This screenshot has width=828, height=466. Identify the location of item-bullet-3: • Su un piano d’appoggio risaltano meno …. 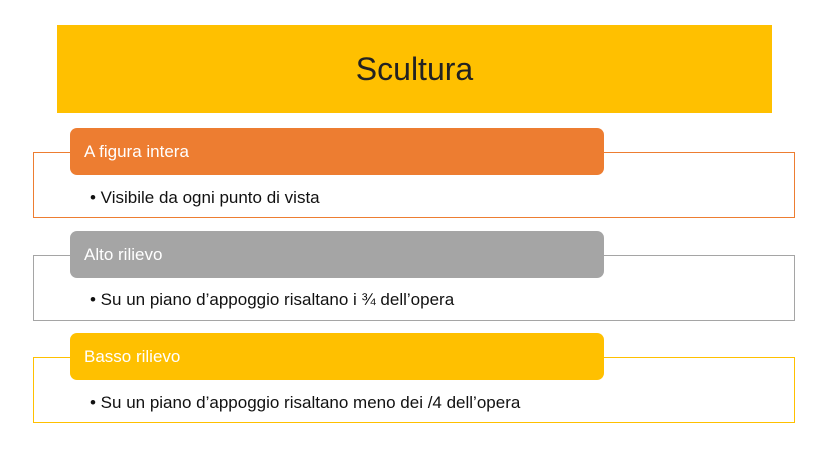
(305, 402).